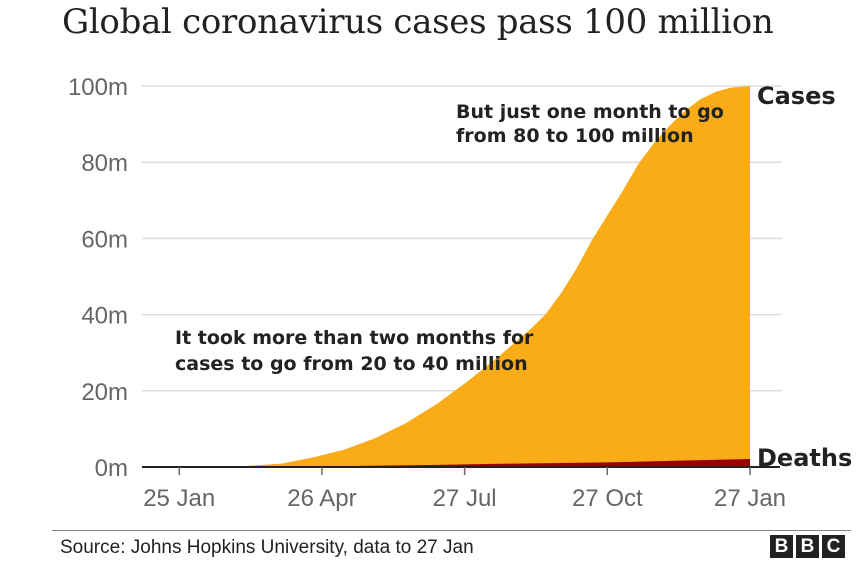  I want to click on annotation-early-growth-line-1: It took more than two months for, so click(354, 338).